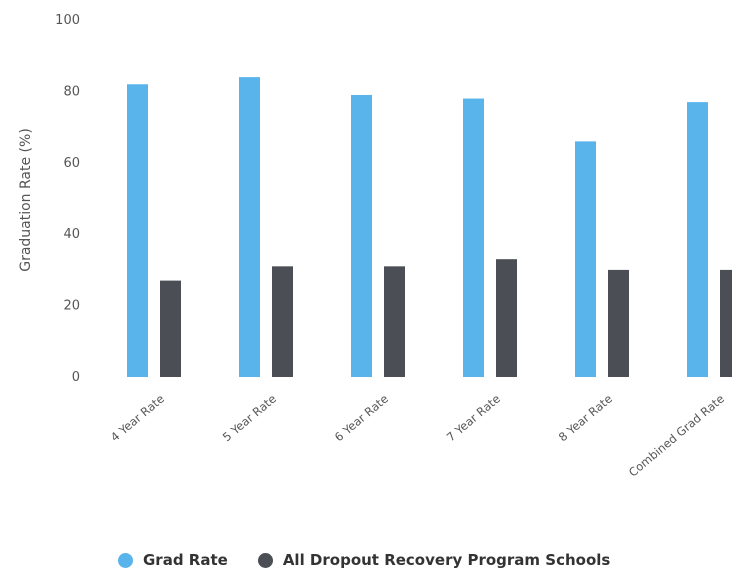  I want to click on y-axis-title: Graduation Rate (%), so click(26, 200).